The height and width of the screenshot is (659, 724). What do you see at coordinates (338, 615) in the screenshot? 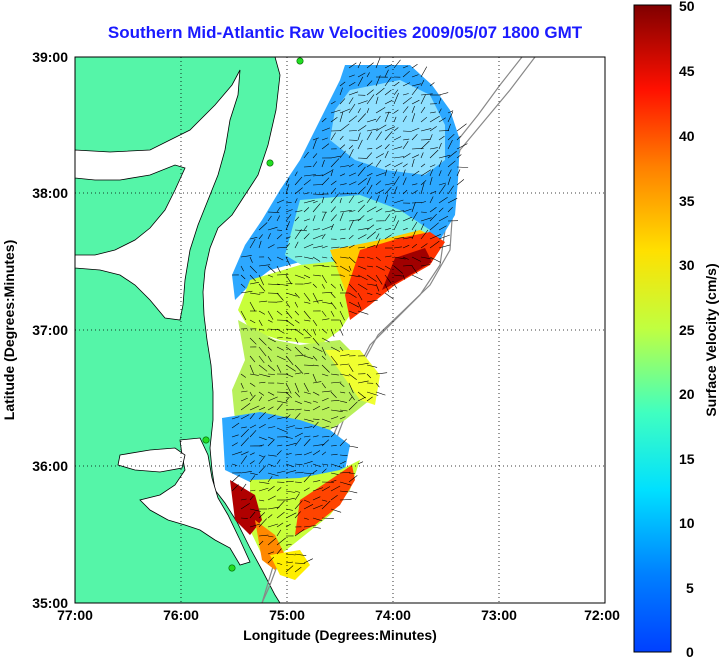
I see `x-tick-labels: 77:00 76:00 75:00 74:00 73:00 72:00` at bounding box center [338, 615].